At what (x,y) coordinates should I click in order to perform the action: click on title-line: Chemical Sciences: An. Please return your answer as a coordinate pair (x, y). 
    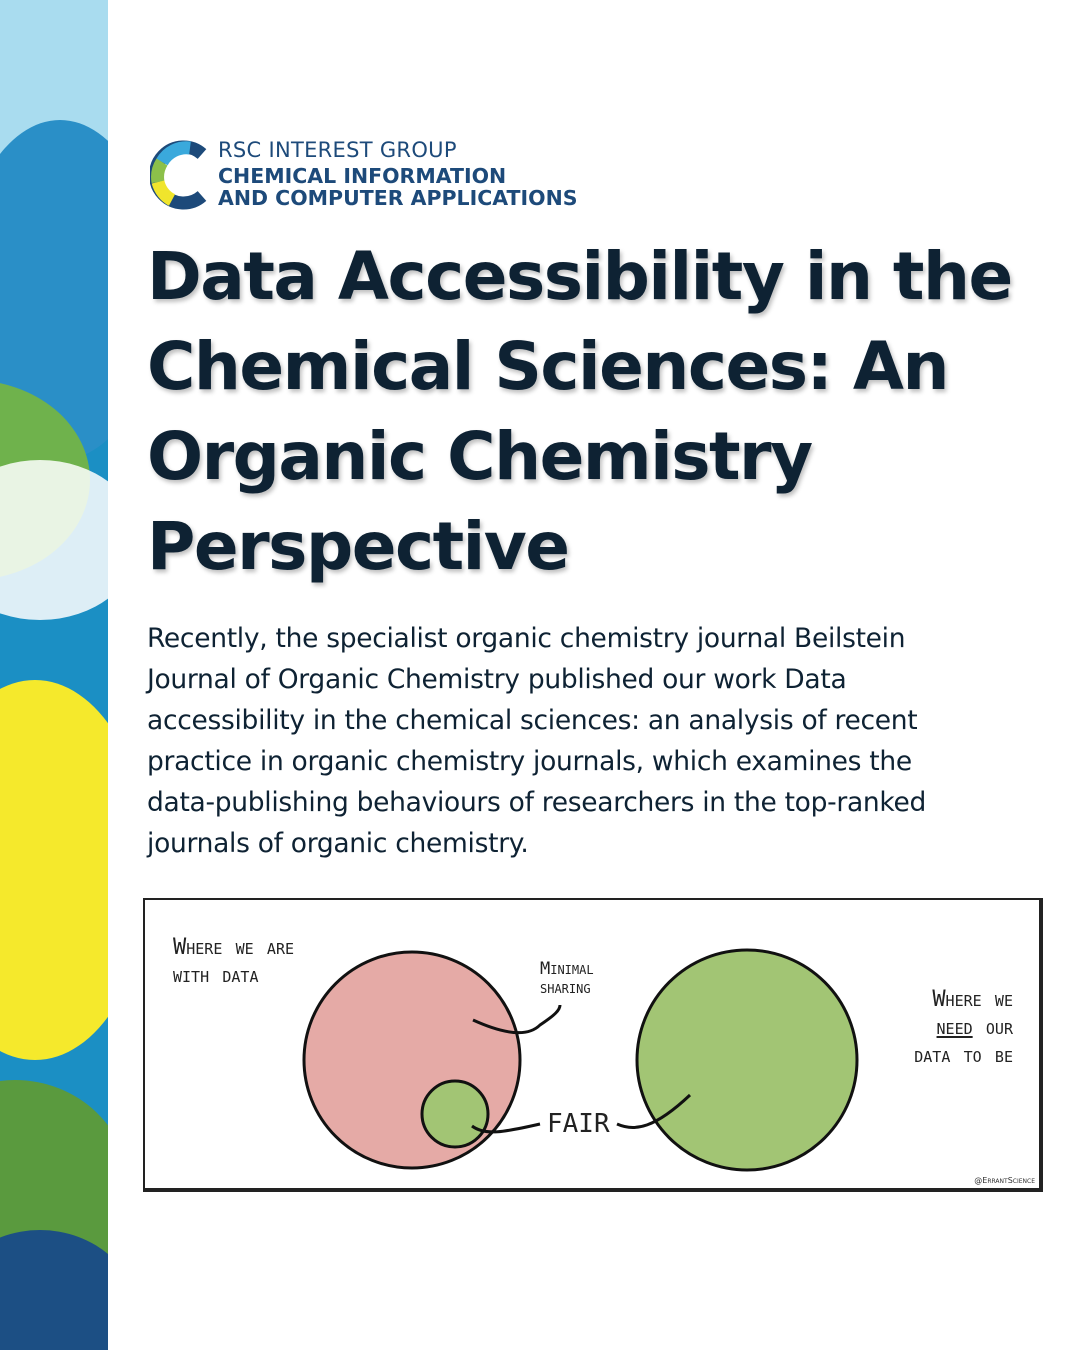
    Looking at the image, I should click on (548, 366).